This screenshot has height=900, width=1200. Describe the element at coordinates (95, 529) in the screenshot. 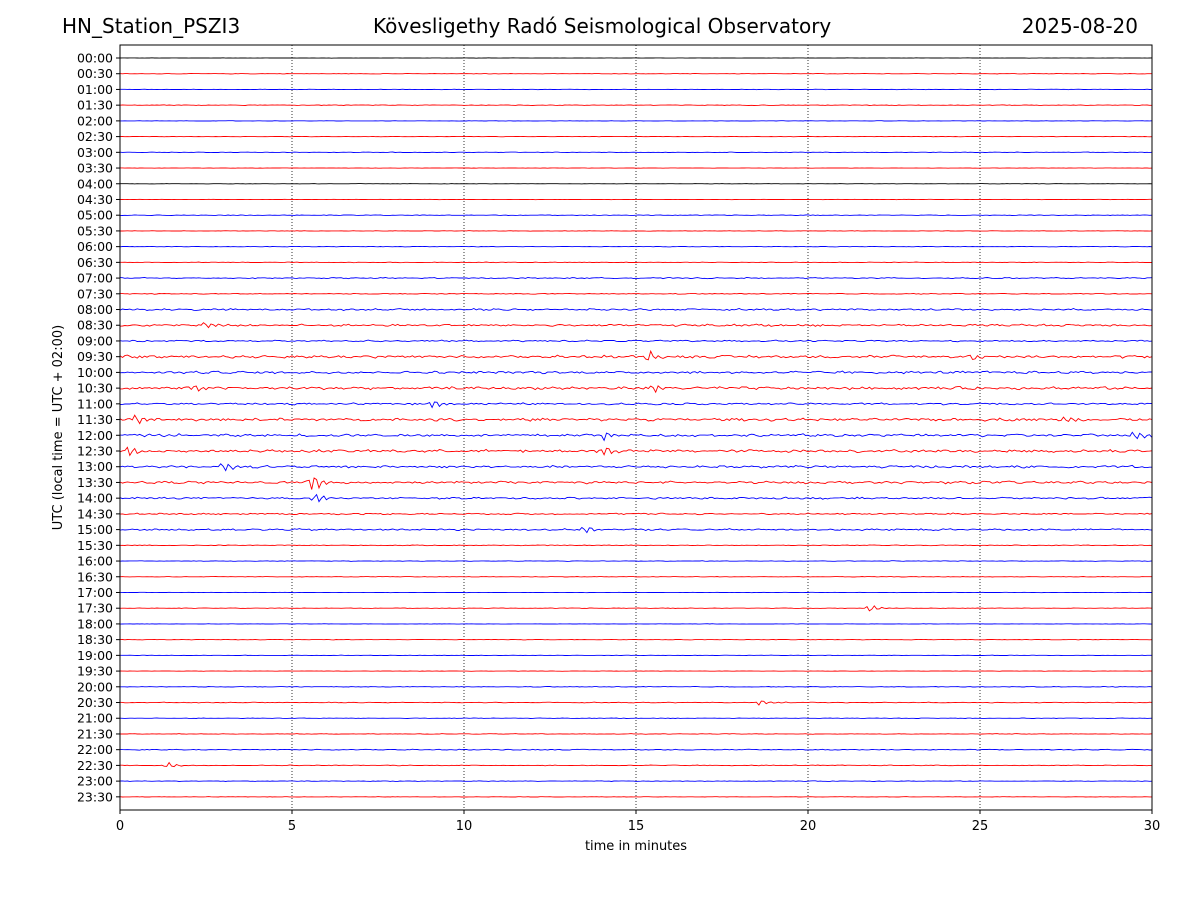

I see `y-tick-label: 15:00` at that location.